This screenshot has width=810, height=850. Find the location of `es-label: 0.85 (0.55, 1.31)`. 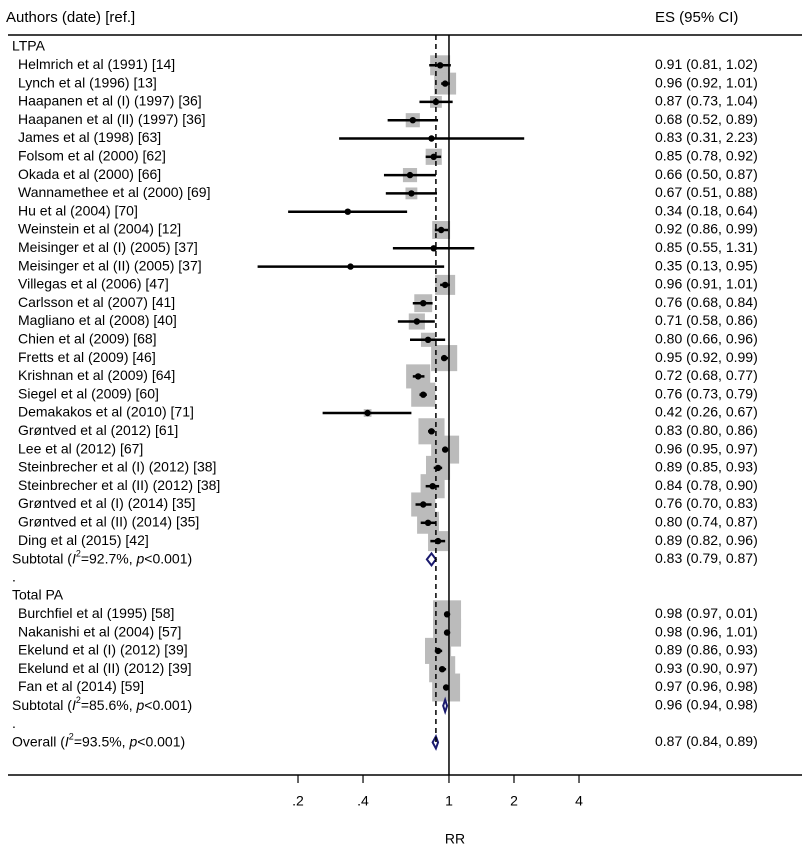

es-label: 0.85 (0.55, 1.31) is located at coordinates (706, 247).